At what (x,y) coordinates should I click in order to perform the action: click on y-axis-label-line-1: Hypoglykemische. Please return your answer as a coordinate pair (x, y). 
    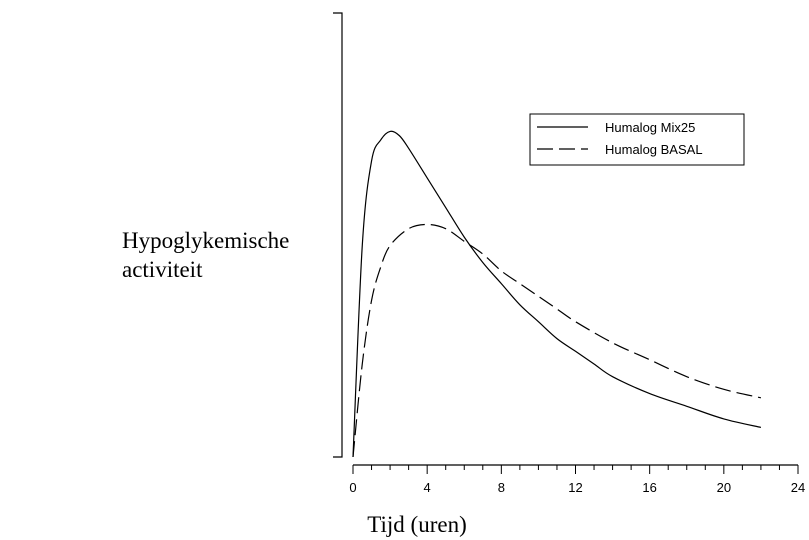
    Looking at the image, I should click on (205, 240).